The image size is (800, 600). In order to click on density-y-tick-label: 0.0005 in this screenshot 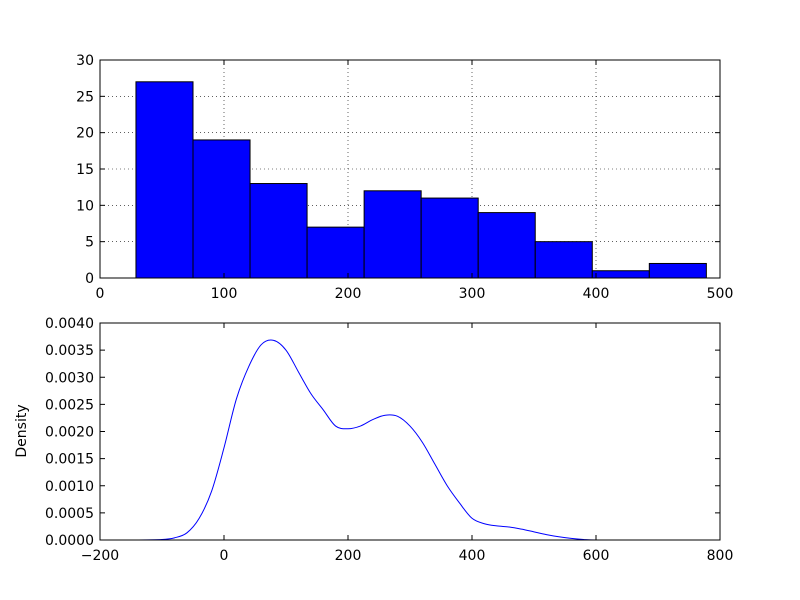, I will do `click(69, 514)`.